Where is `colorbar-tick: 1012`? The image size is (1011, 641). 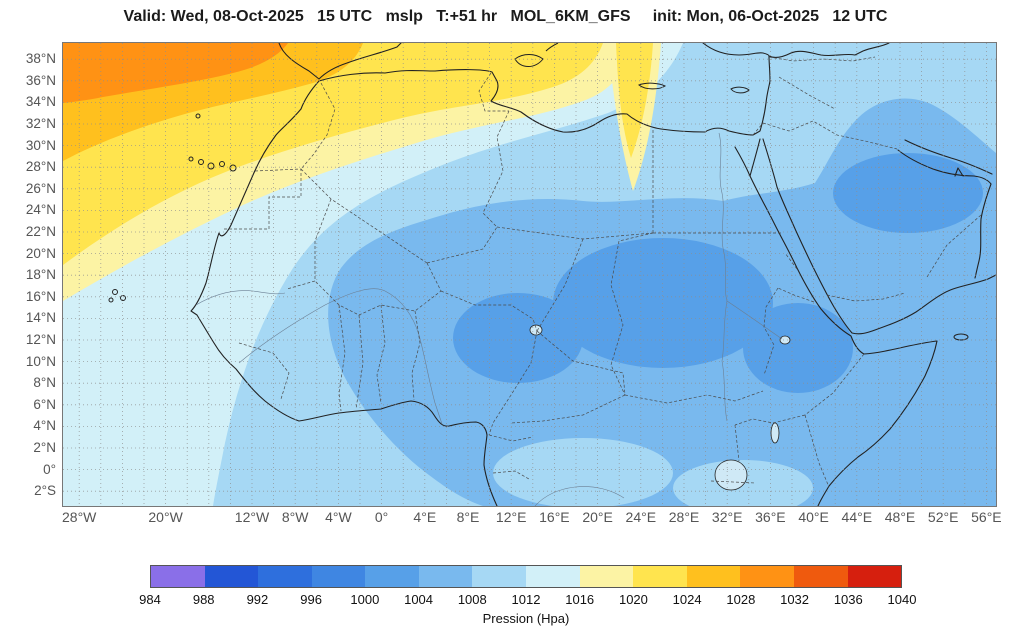 colorbar-tick: 1012 is located at coordinates (526, 599).